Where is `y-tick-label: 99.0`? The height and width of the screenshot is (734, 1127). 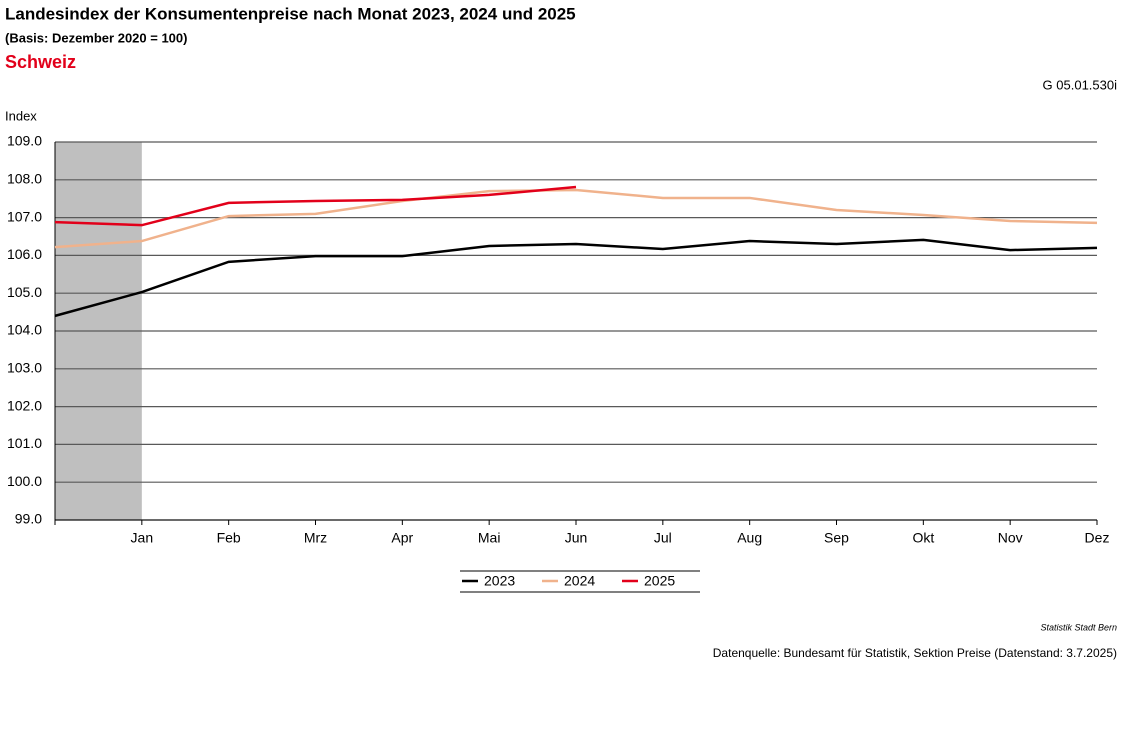 y-tick-label: 99.0 is located at coordinates (28, 519).